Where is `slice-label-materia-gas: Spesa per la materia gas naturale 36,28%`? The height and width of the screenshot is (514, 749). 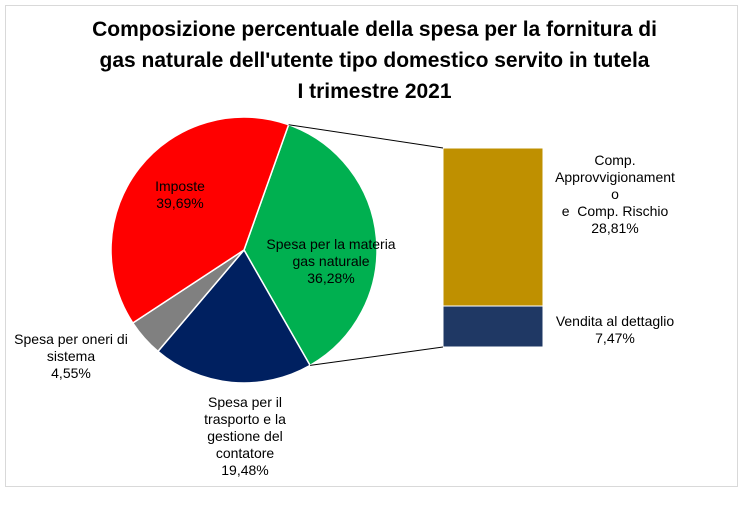 slice-label-materia-gas: Spesa per la materia gas naturale 36,28% is located at coordinates (331, 261).